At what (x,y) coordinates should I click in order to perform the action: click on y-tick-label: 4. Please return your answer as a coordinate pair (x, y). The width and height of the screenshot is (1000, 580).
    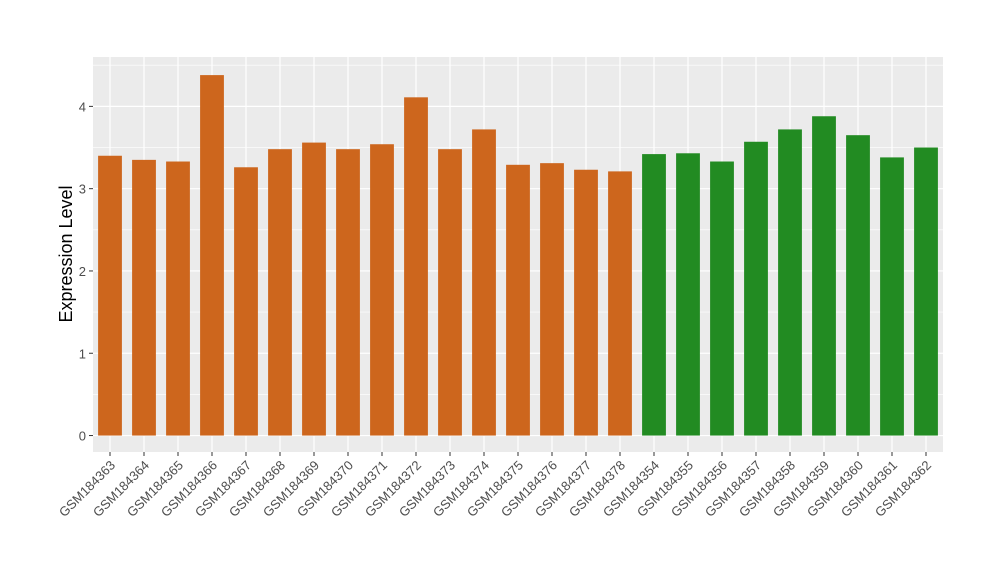
    Looking at the image, I should click on (82, 106).